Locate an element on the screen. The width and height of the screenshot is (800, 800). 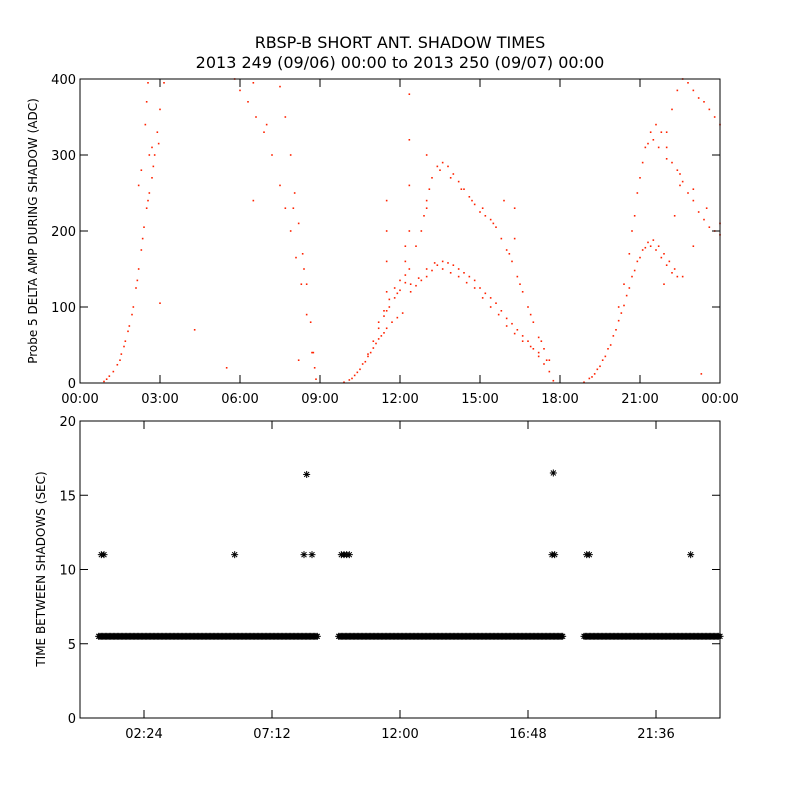
chart-title-line1: RBSP-B SHORT ANT. SHADOW TIMES is located at coordinates (400, 42).